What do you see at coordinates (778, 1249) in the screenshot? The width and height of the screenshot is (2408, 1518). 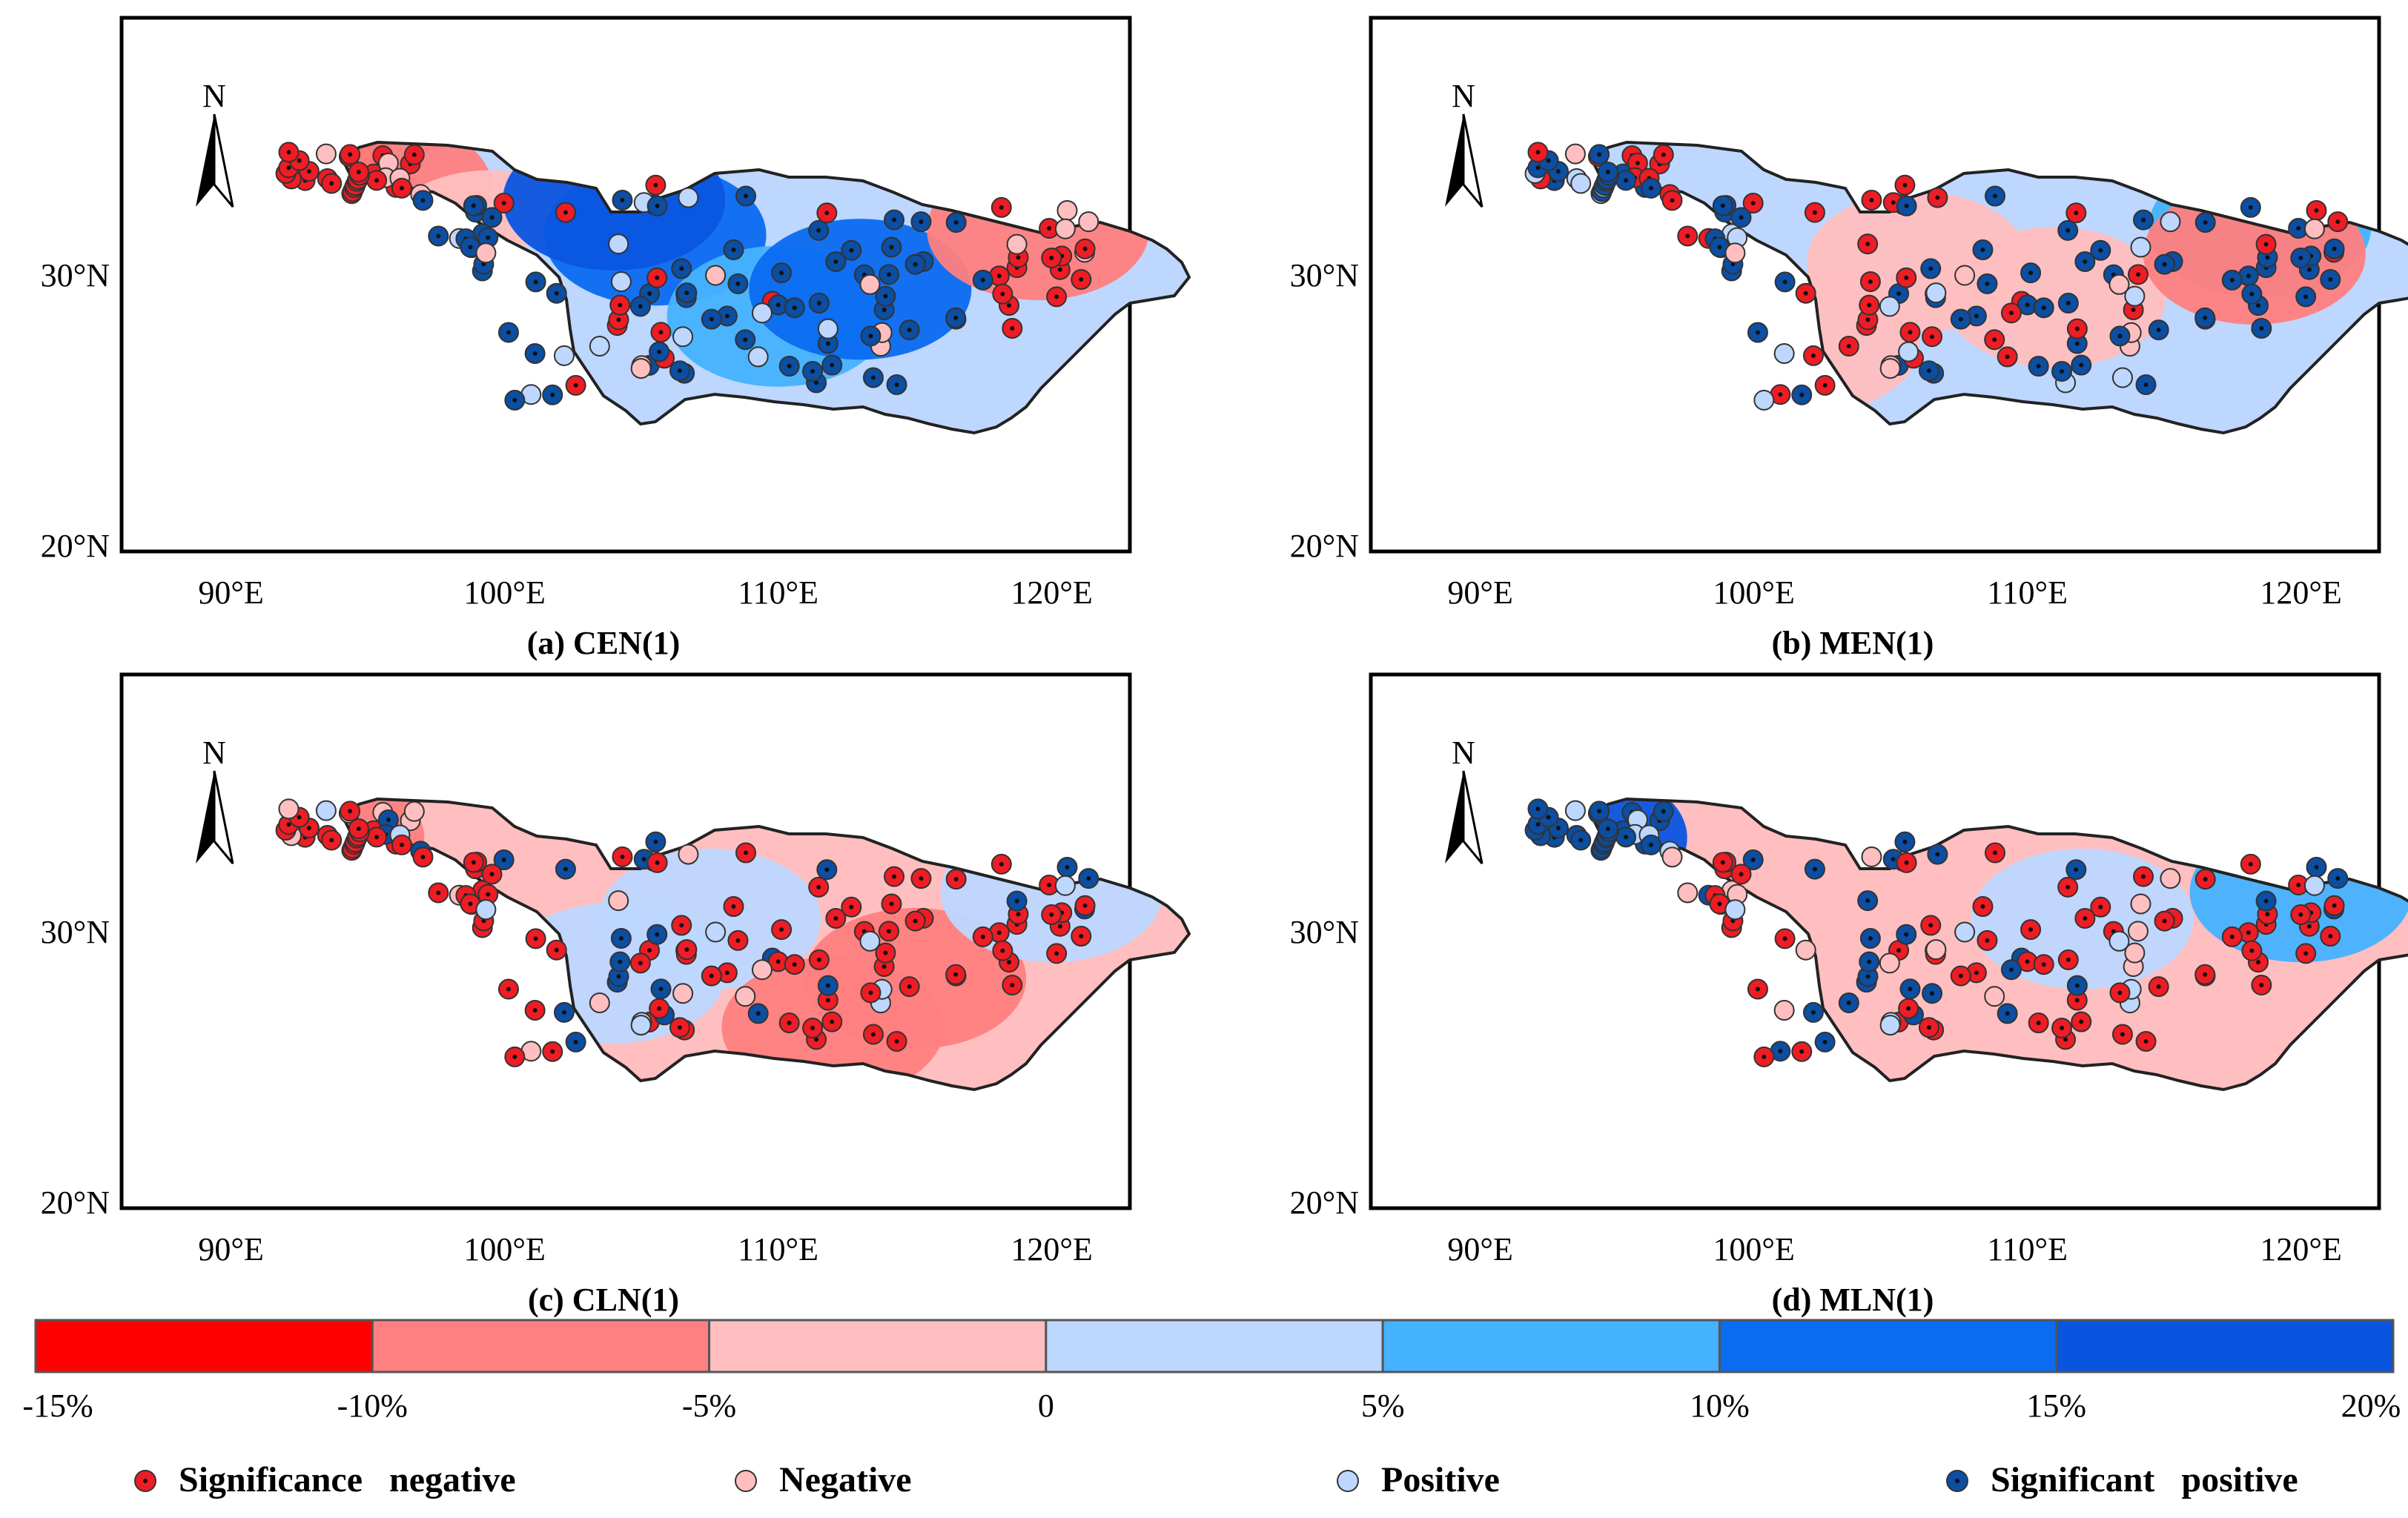 I see `lon-tick-label: 110°E` at bounding box center [778, 1249].